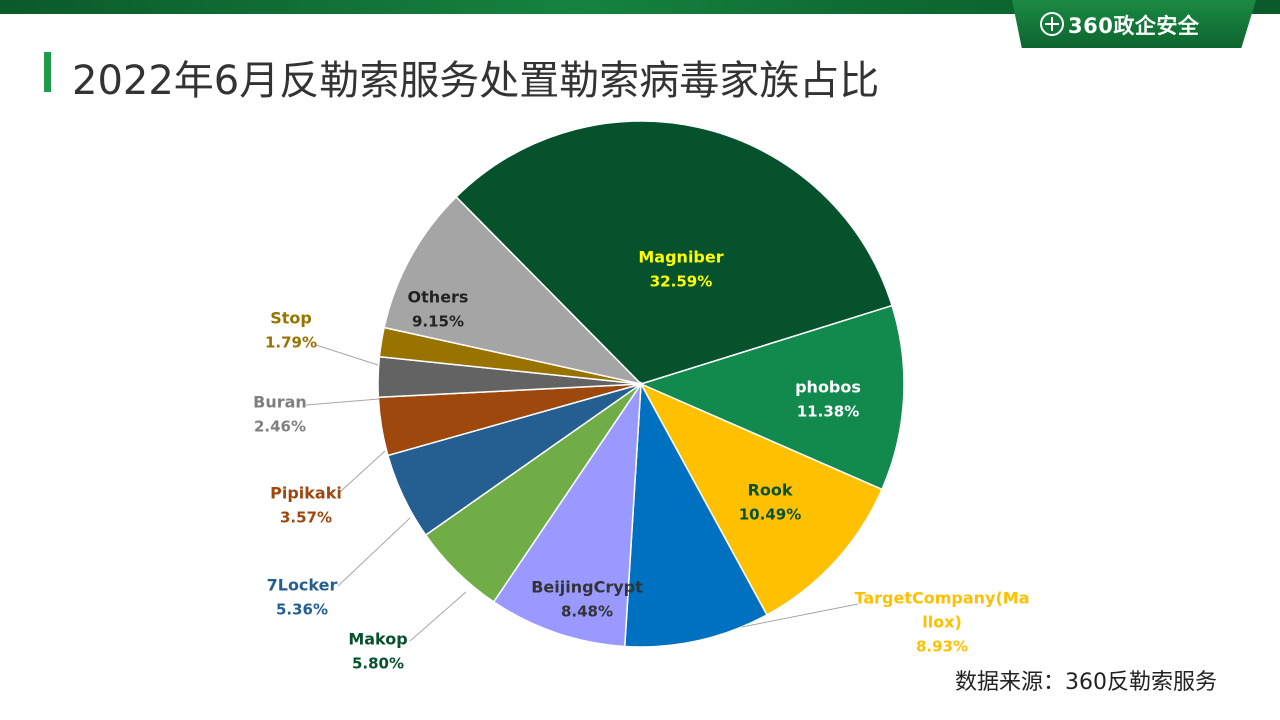 The image size is (1280, 720). Describe the element at coordinates (942, 622) in the screenshot. I see `slice-label-targetcompany-ma-llox-line-2: llox)` at that location.